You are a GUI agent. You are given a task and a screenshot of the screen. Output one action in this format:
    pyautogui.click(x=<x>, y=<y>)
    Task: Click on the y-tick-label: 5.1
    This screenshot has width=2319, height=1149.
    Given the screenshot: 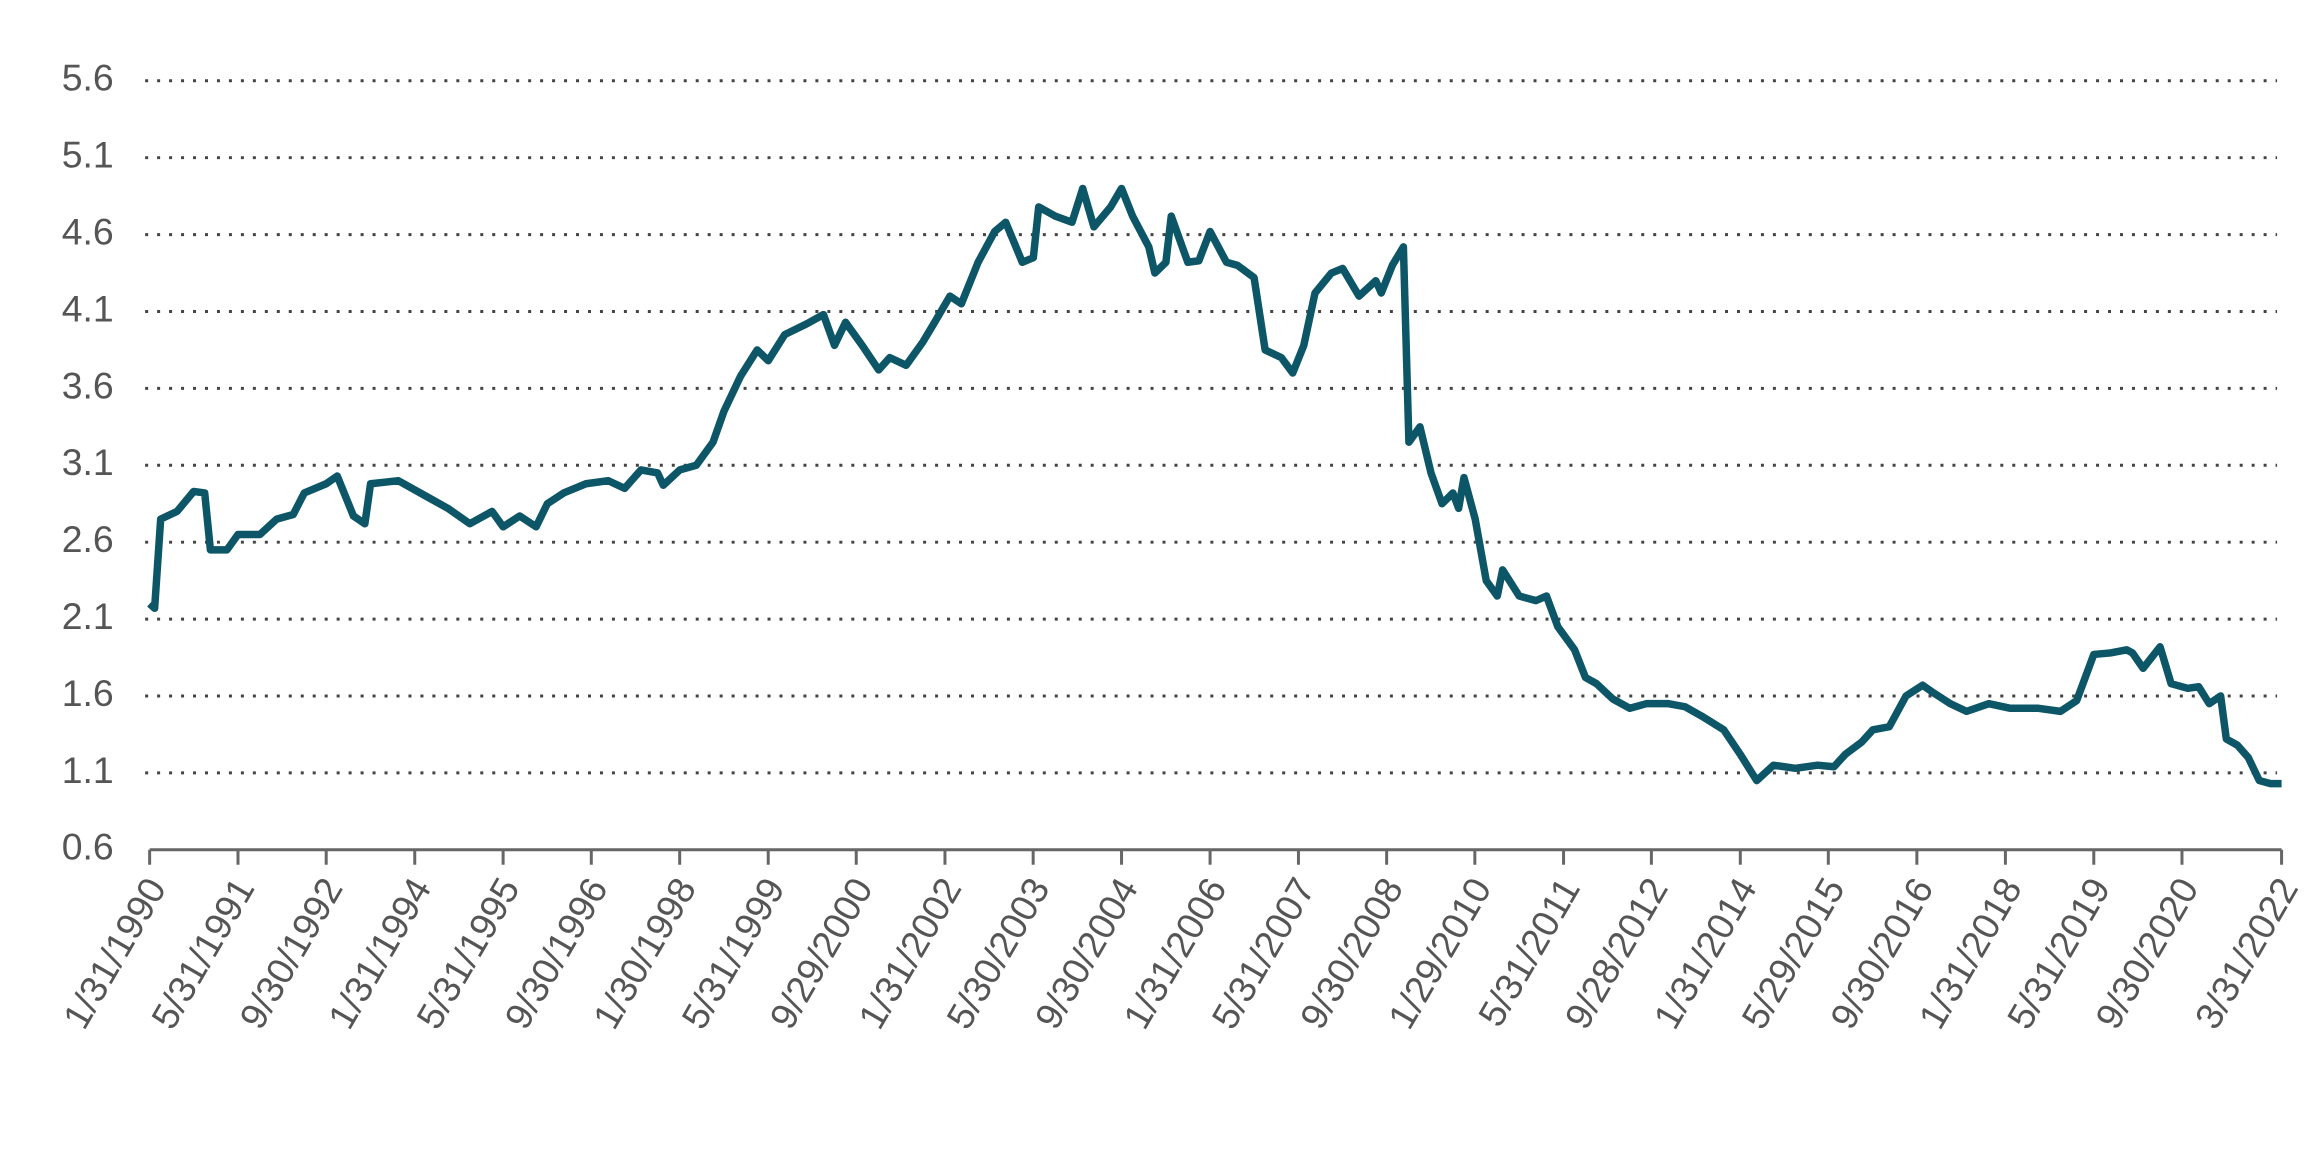 What is the action you would take?
    pyautogui.click(x=88, y=155)
    